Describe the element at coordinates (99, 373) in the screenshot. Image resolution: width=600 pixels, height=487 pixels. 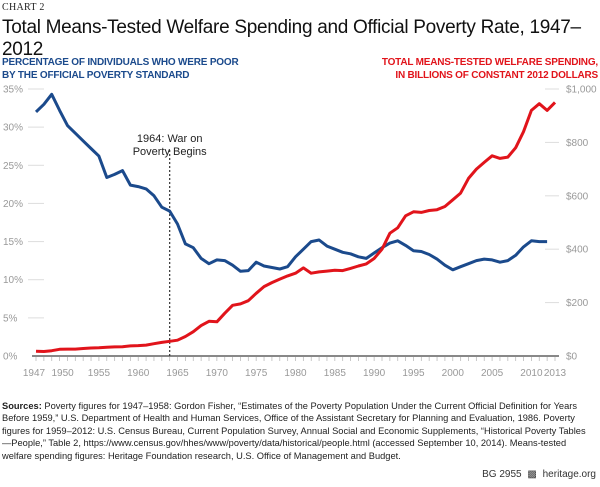
I see `x-tick-label: 1955` at that location.